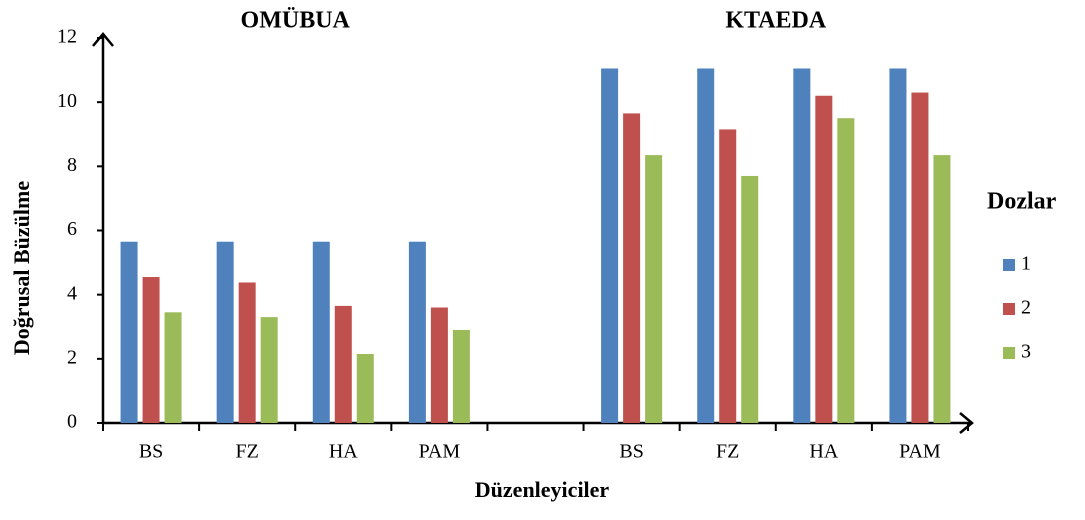  Describe the element at coordinates (966, 423) in the screenshot. I see `x-axis-arrow` at that location.